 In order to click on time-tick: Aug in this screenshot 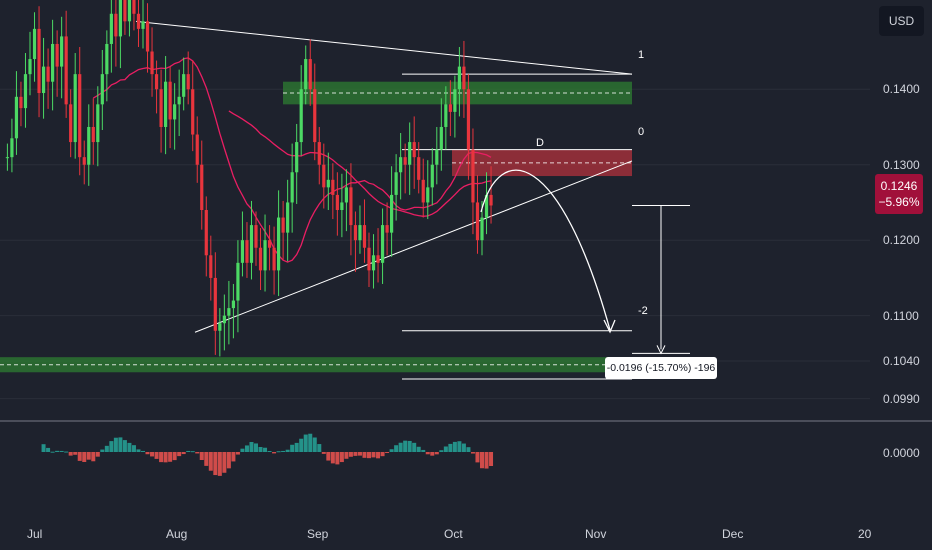, I will do `click(177, 534)`.